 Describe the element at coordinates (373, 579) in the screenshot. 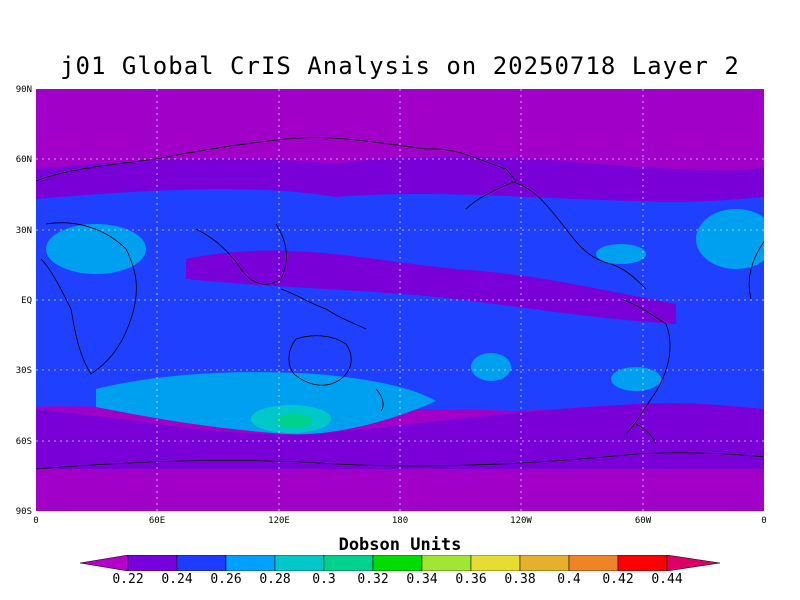

I see `colorbar-label: 0.32` at that location.